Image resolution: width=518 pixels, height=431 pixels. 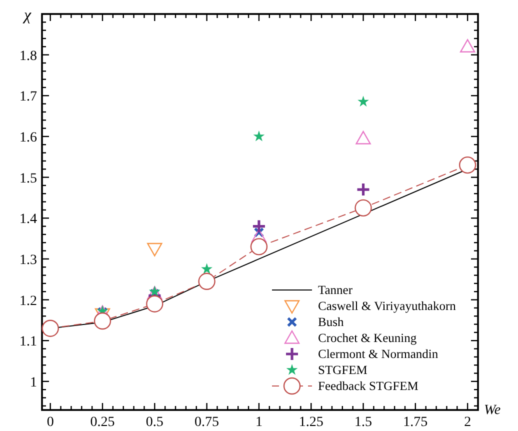 What do you see at coordinates (28, 178) in the screenshot?
I see `y-tick-label: 1.5` at bounding box center [28, 178].